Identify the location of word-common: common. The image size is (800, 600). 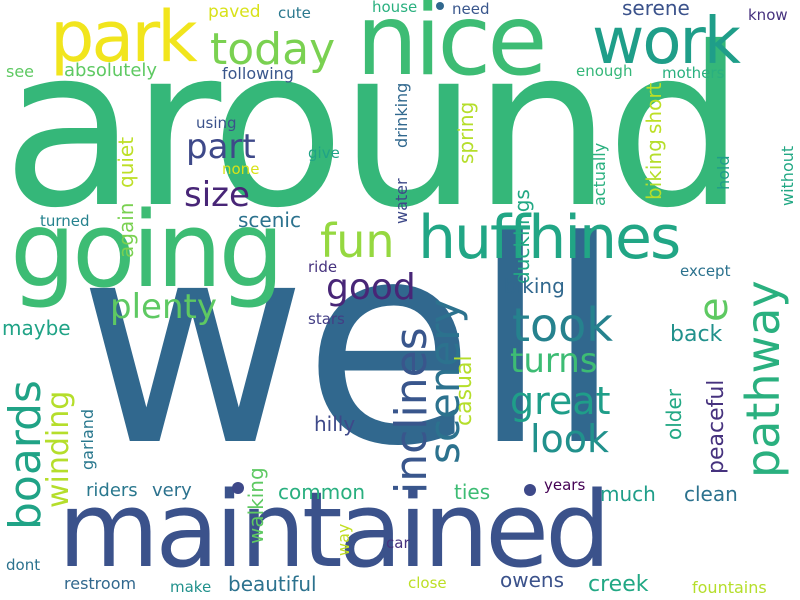
(322, 492).